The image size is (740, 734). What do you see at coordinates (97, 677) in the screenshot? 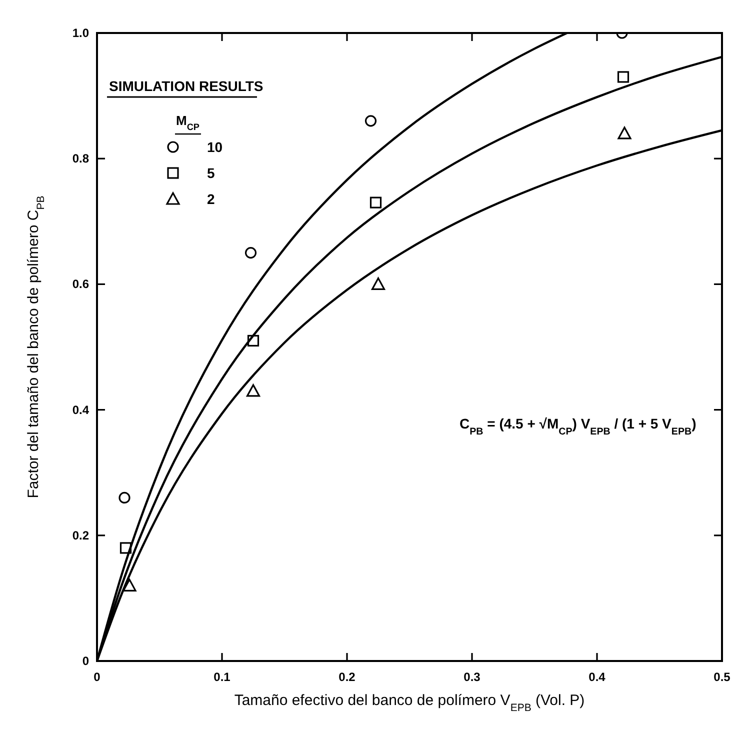
I see `x-tick-label: 0` at bounding box center [97, 677].